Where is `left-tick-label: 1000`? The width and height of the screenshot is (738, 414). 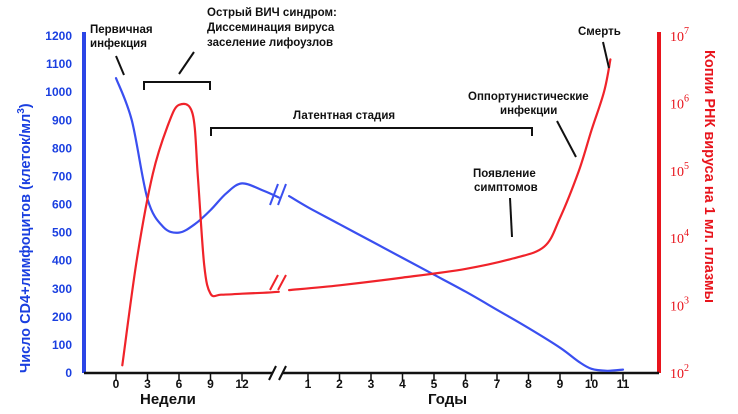
left-tick-label: 1000 is located at coordinates (58, 92).